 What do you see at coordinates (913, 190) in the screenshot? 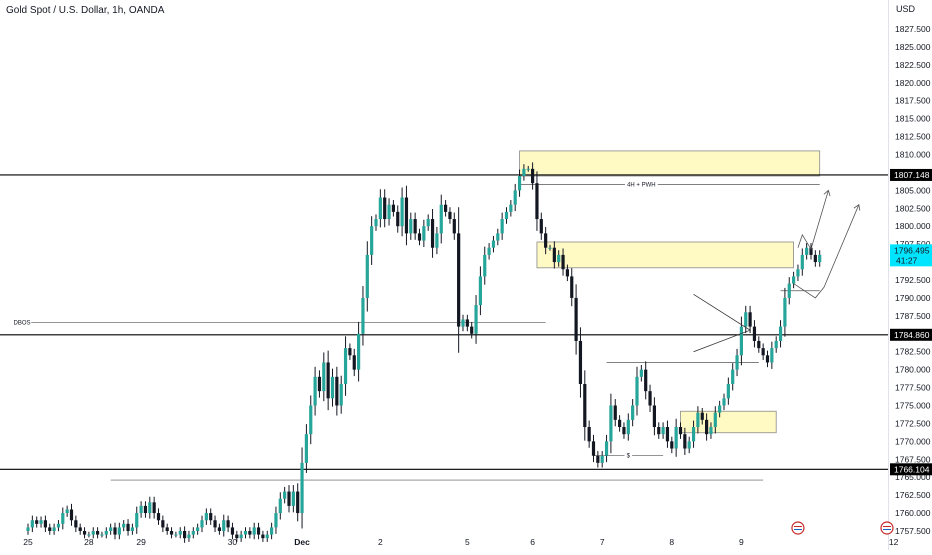
I see `y-tick-label: 1805.000` at bounding box center [913, 190].